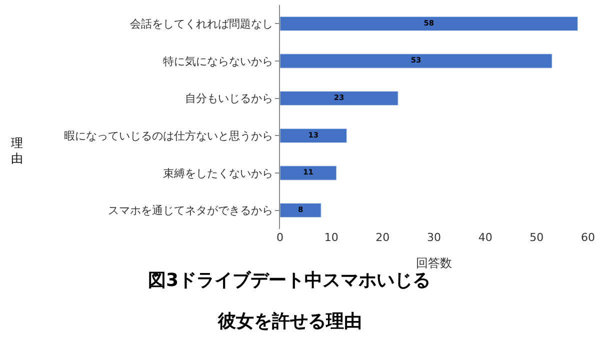 This screenshot has width=600, height=337. Describe the element at coordinates (201, 24) in the screenshot. I see `y-tick-label: 会話をしてくれれば問題なし` at that location.